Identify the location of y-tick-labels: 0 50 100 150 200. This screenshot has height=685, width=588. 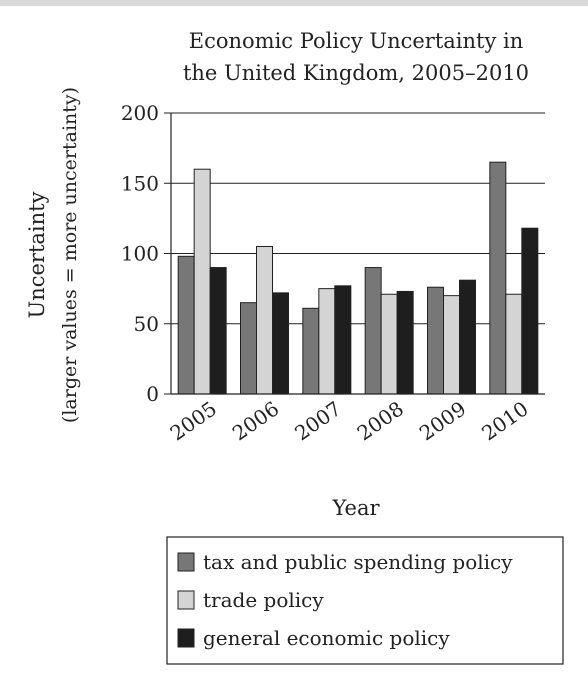
(140, 253).